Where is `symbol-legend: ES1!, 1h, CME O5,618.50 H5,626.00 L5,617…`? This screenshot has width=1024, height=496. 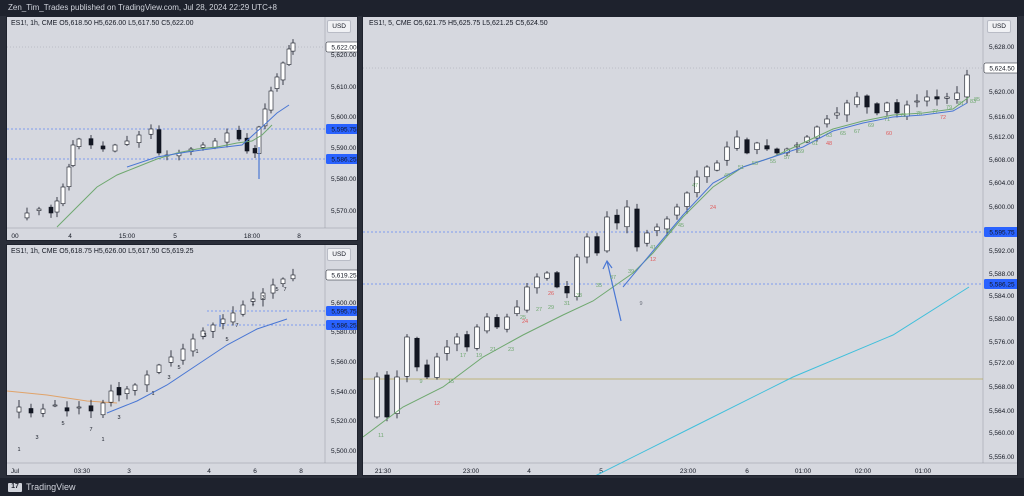 symbol-legend: ES1!, 1h, CME O5,618.50 H5,626.00 L5,617… is located at coordinates (102, 23).